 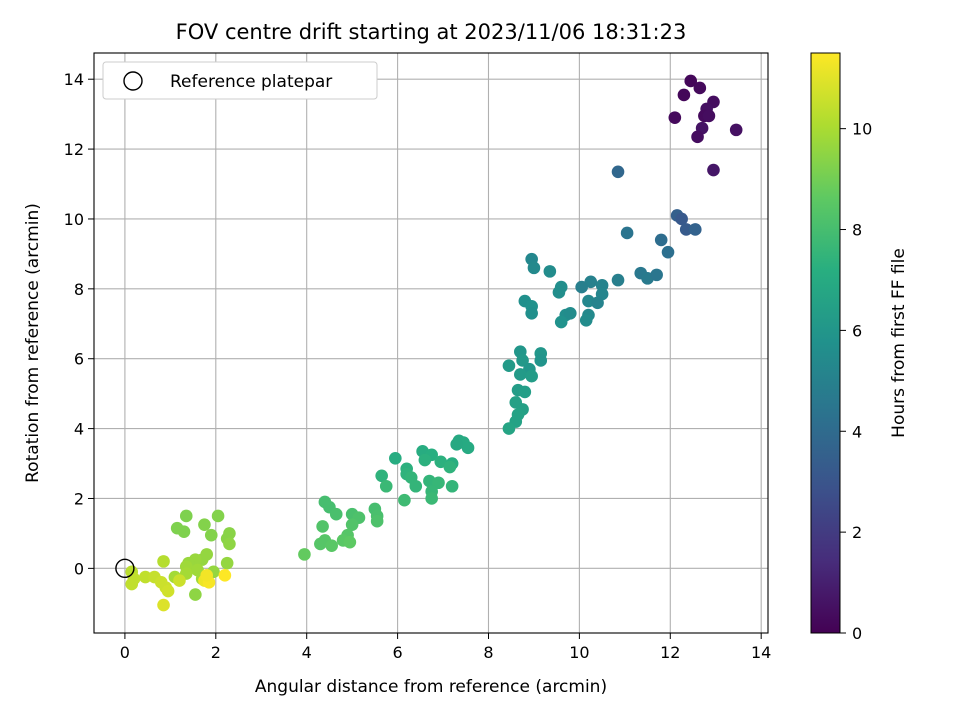 I want to click on y-tick-label: 2, so click(x=79, y=498).